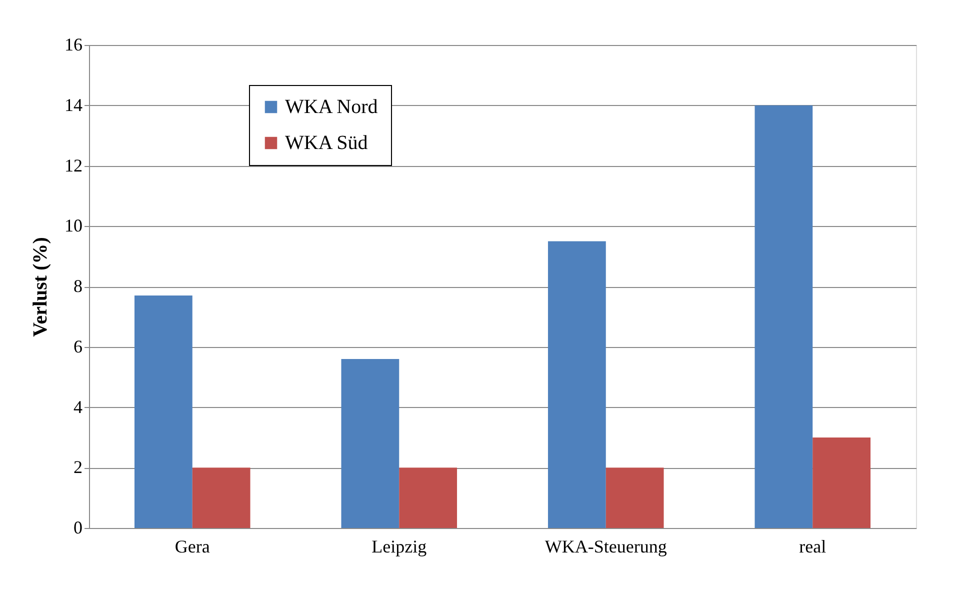 This screenshot has width=976, height=592. Describe the element at coordinates (78, 286) in the screenshot. I see `y-tick-label: 8` at that location.